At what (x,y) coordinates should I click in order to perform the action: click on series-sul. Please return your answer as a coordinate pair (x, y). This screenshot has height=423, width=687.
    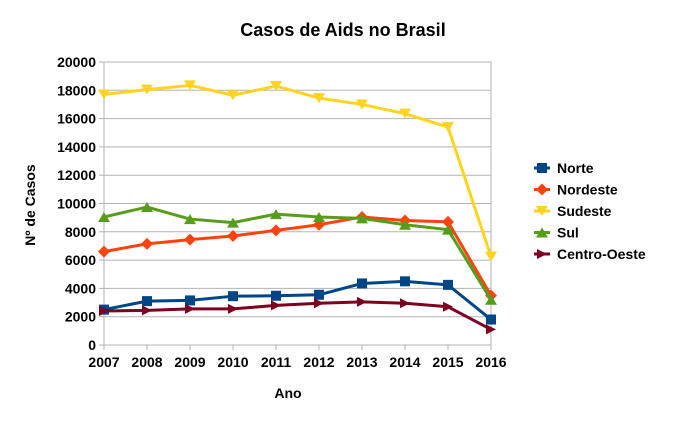
    Looking at the image, I should click on (297, 253).